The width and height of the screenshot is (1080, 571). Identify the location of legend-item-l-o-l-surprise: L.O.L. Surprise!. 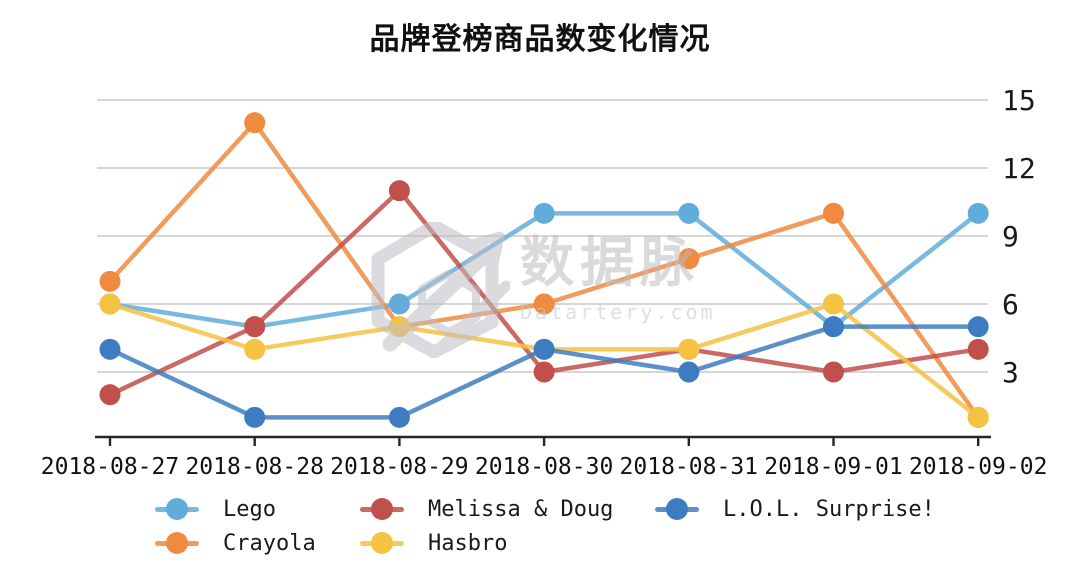
(795, 509).